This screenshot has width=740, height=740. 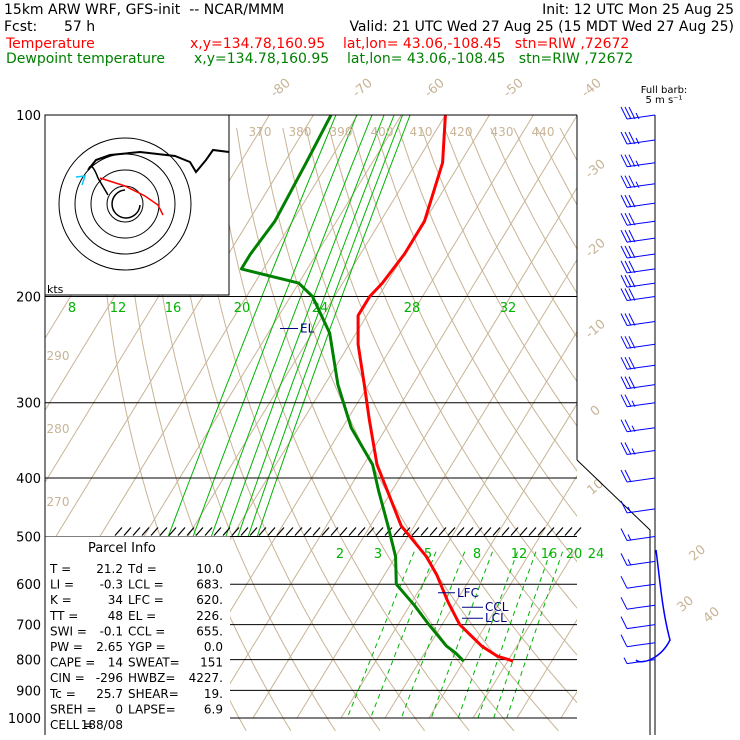 I want to click on isotherm-label: -80, so click(x=281, y=88).